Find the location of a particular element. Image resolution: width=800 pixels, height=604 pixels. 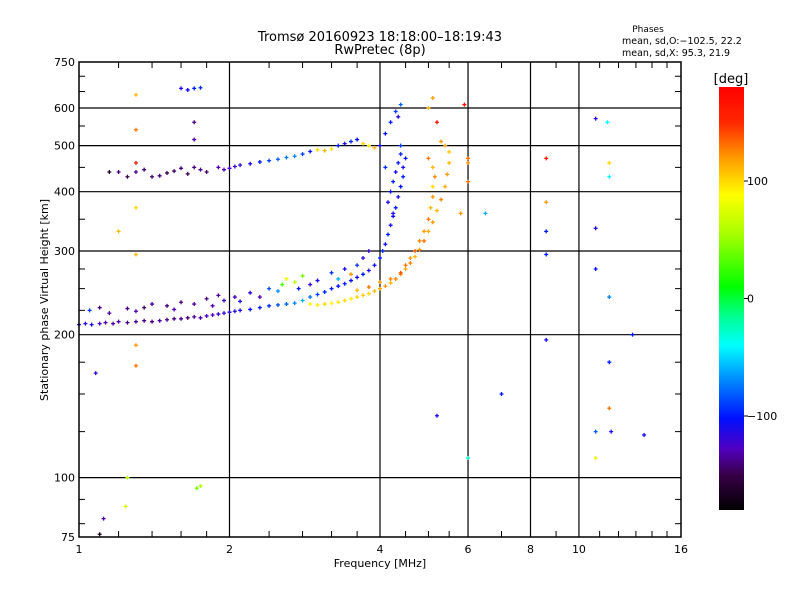

x-tick-label: 6 is located at coordinates (468, 549).